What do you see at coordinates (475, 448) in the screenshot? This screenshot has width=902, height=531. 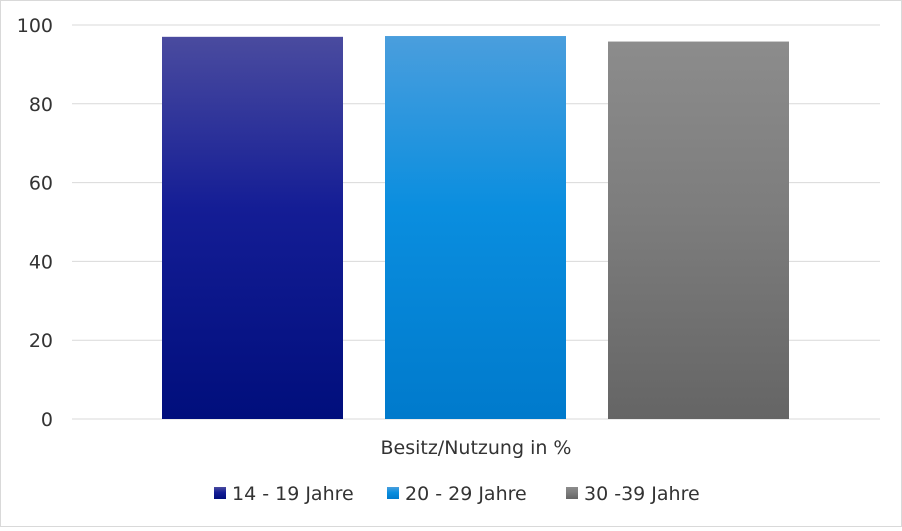 I see `x-category-label: Besitz/Nutzung in %` at bounding box center [475, 448].